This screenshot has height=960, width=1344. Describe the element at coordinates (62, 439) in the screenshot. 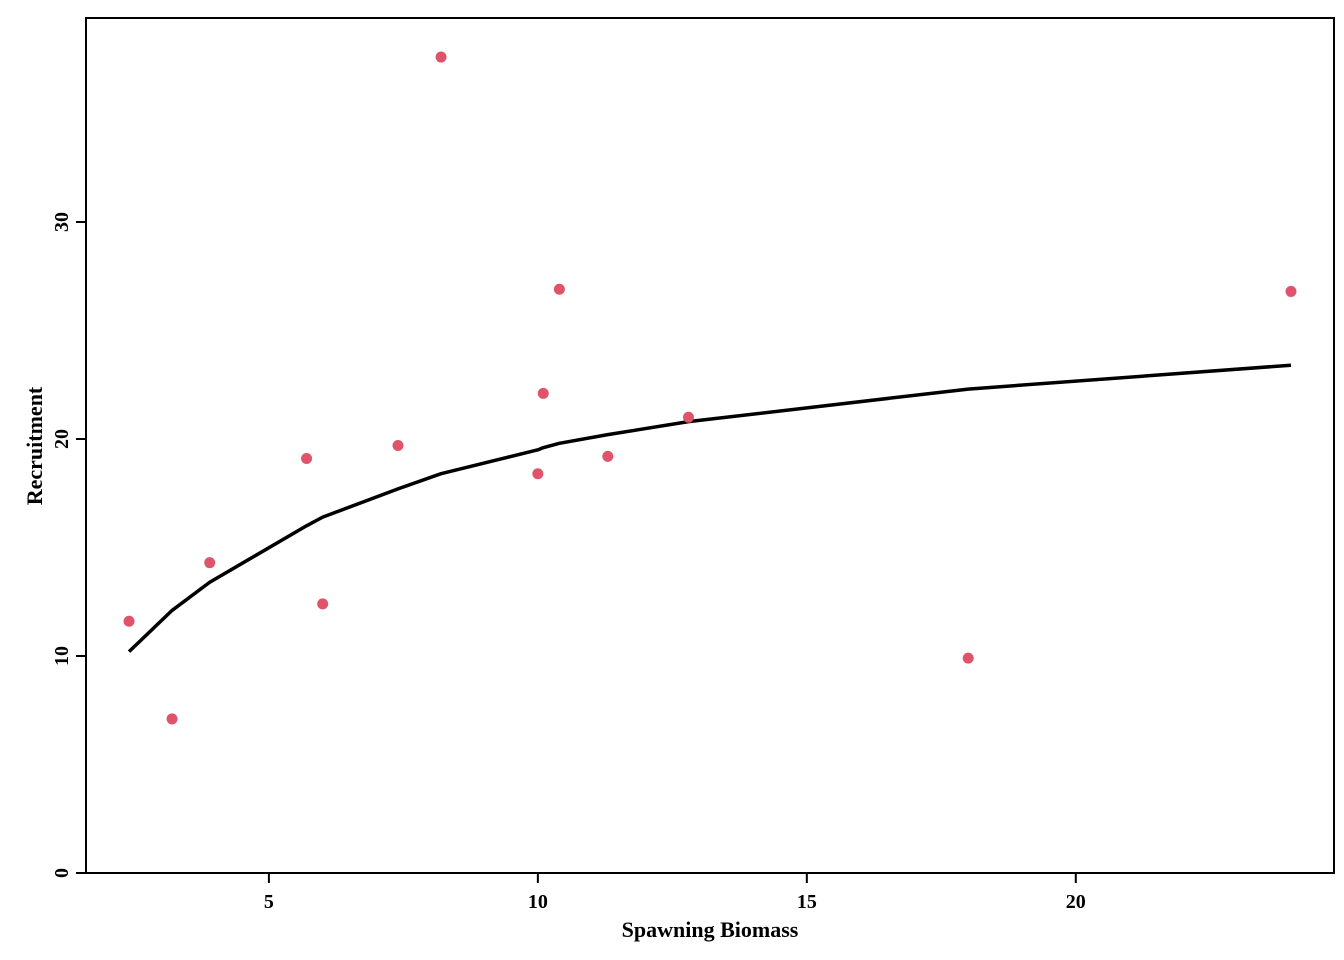

I see `y-tick-label: 20` at that location.